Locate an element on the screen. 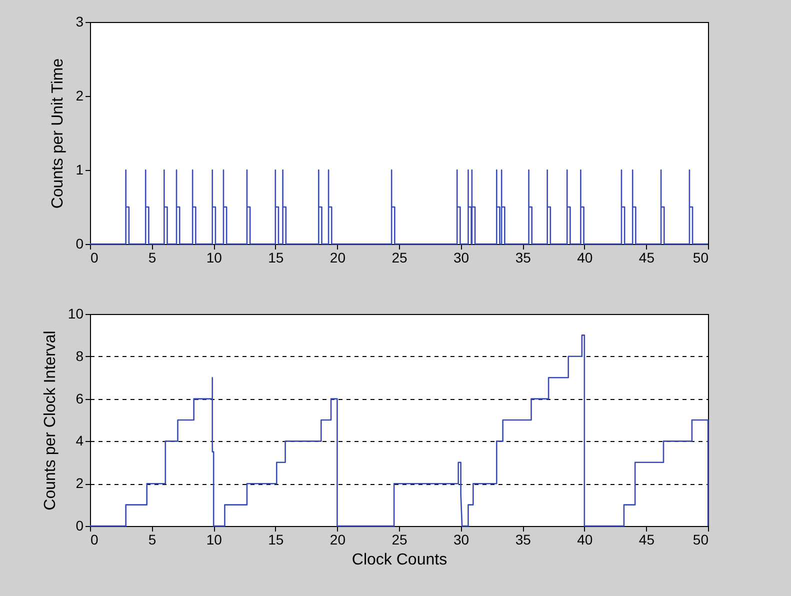 Image resolution: width=791 pixels, height=596 pixels. y-tick-label: 6 is located at coordinates (80, 398).